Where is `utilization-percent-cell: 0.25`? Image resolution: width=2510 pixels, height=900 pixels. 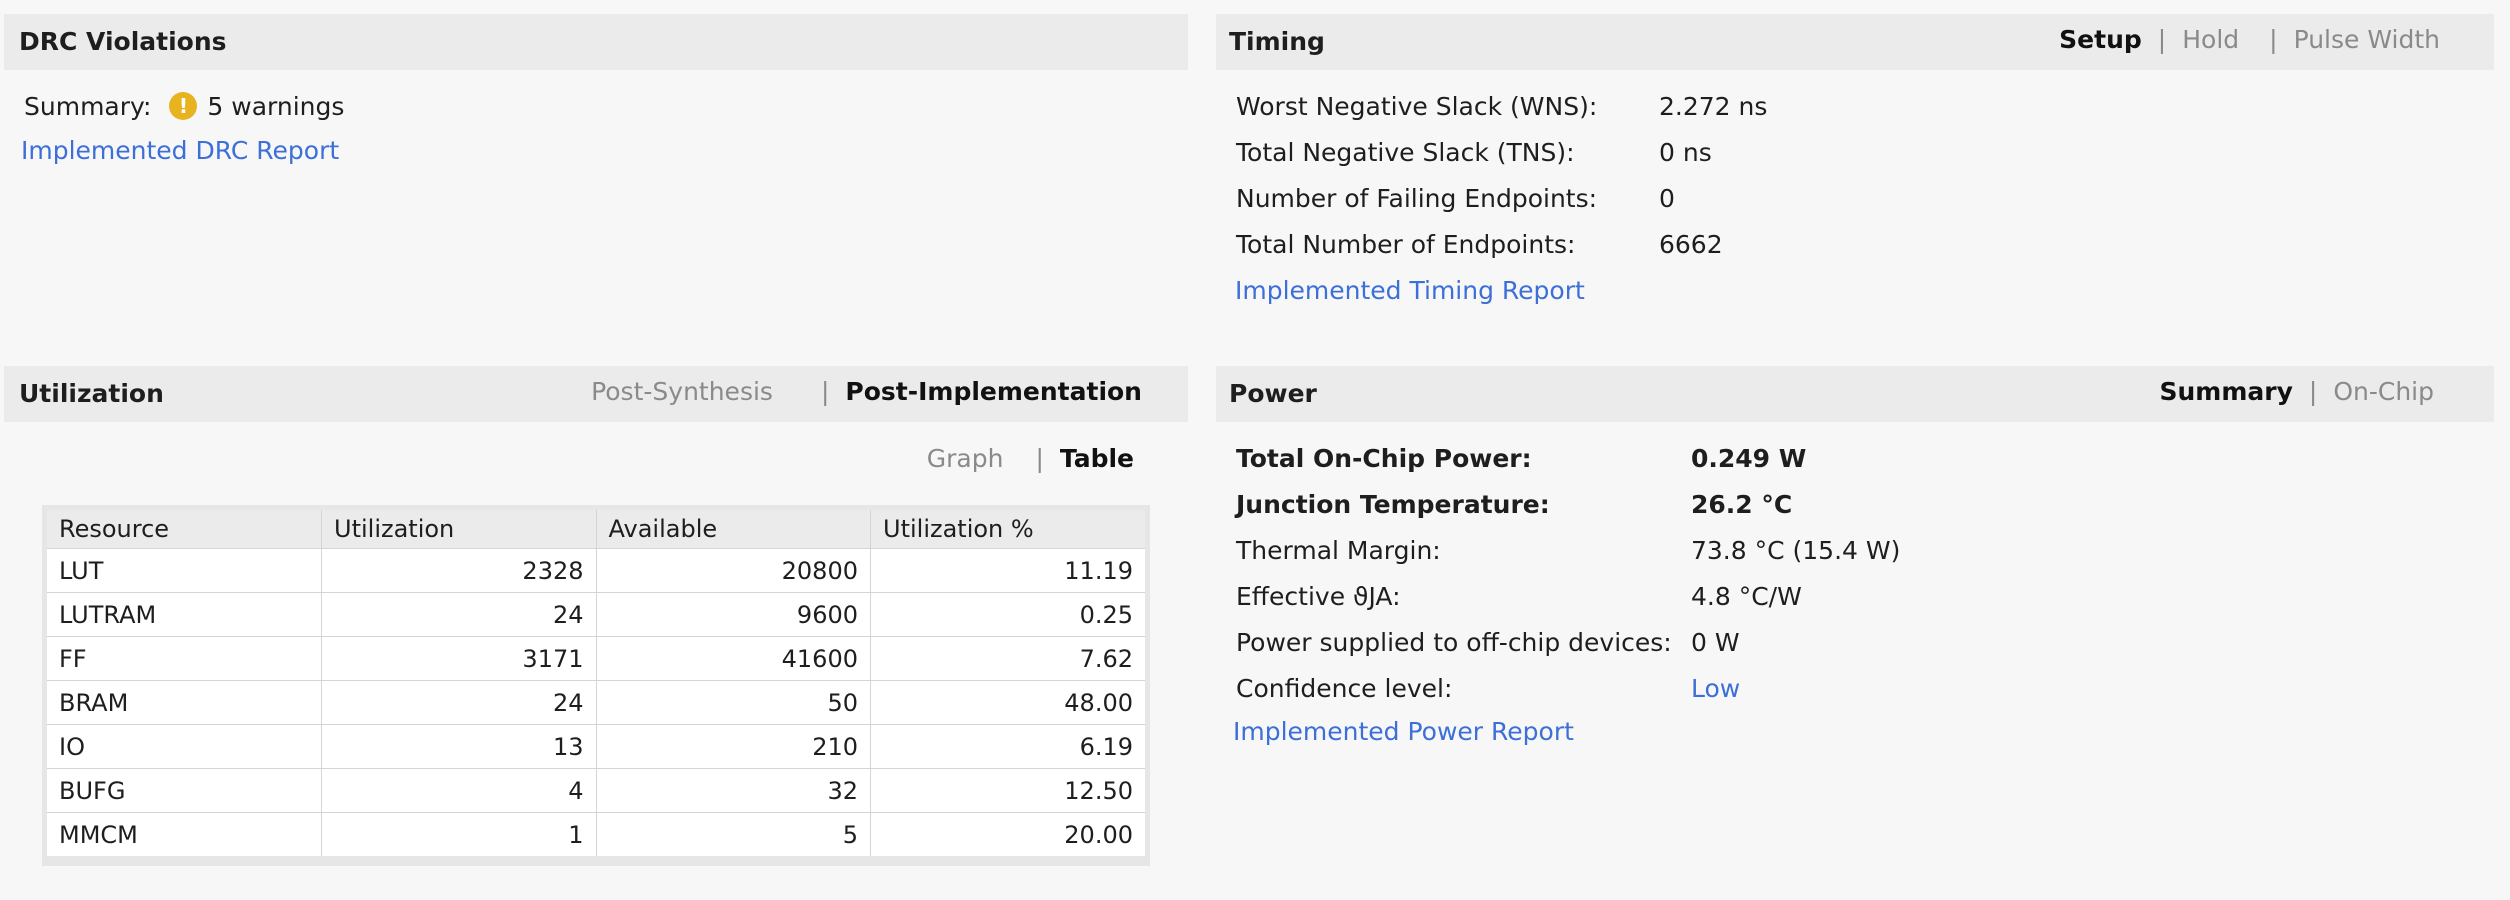 utilization-percent-cell: 0.25 is located at coordinates (1007, 614).